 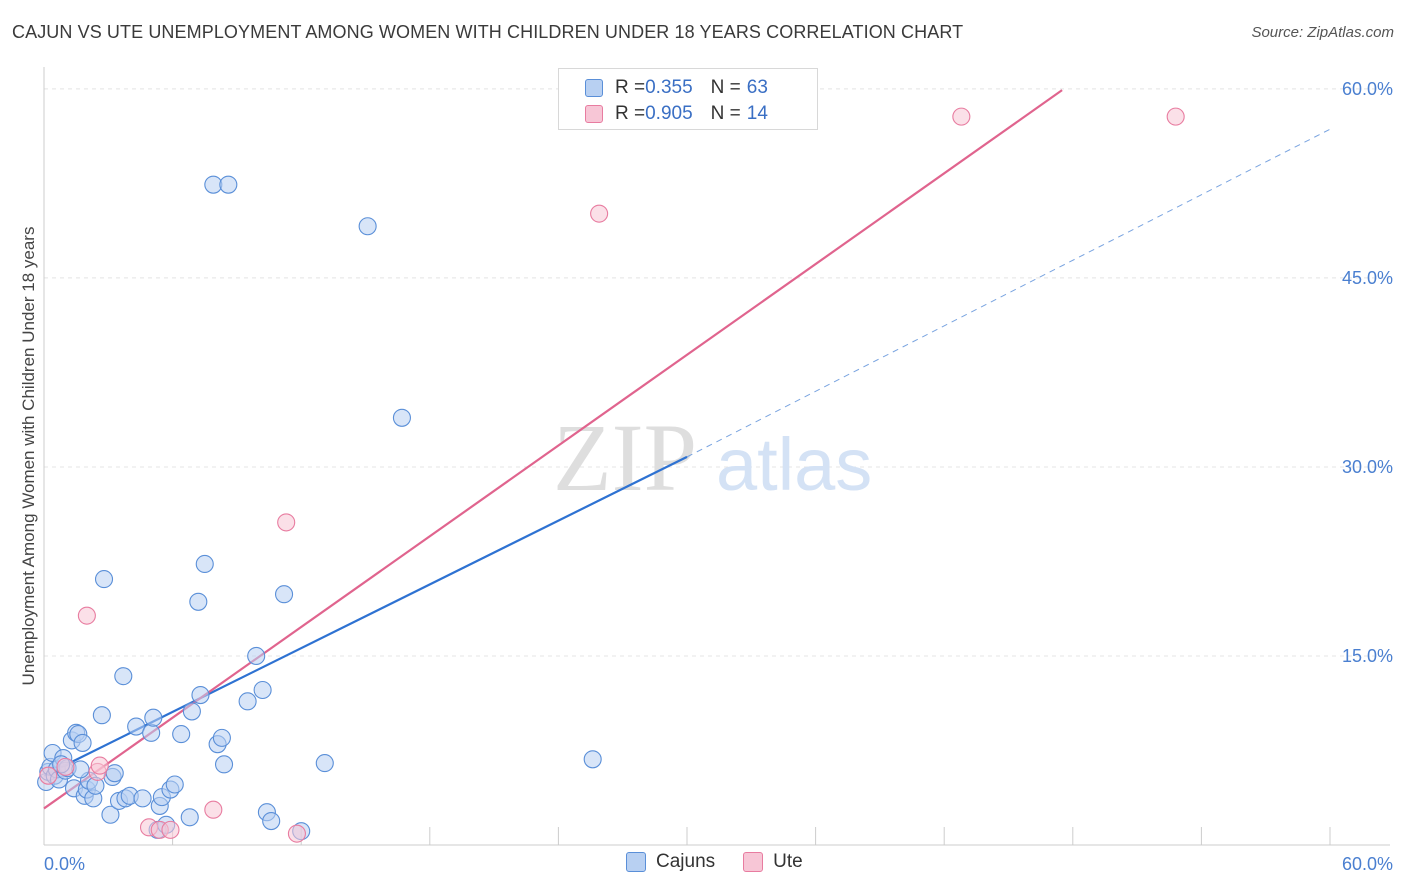 I want to click on source-label: Source: ZipAtlas.com, so click(x=1322, y=32).